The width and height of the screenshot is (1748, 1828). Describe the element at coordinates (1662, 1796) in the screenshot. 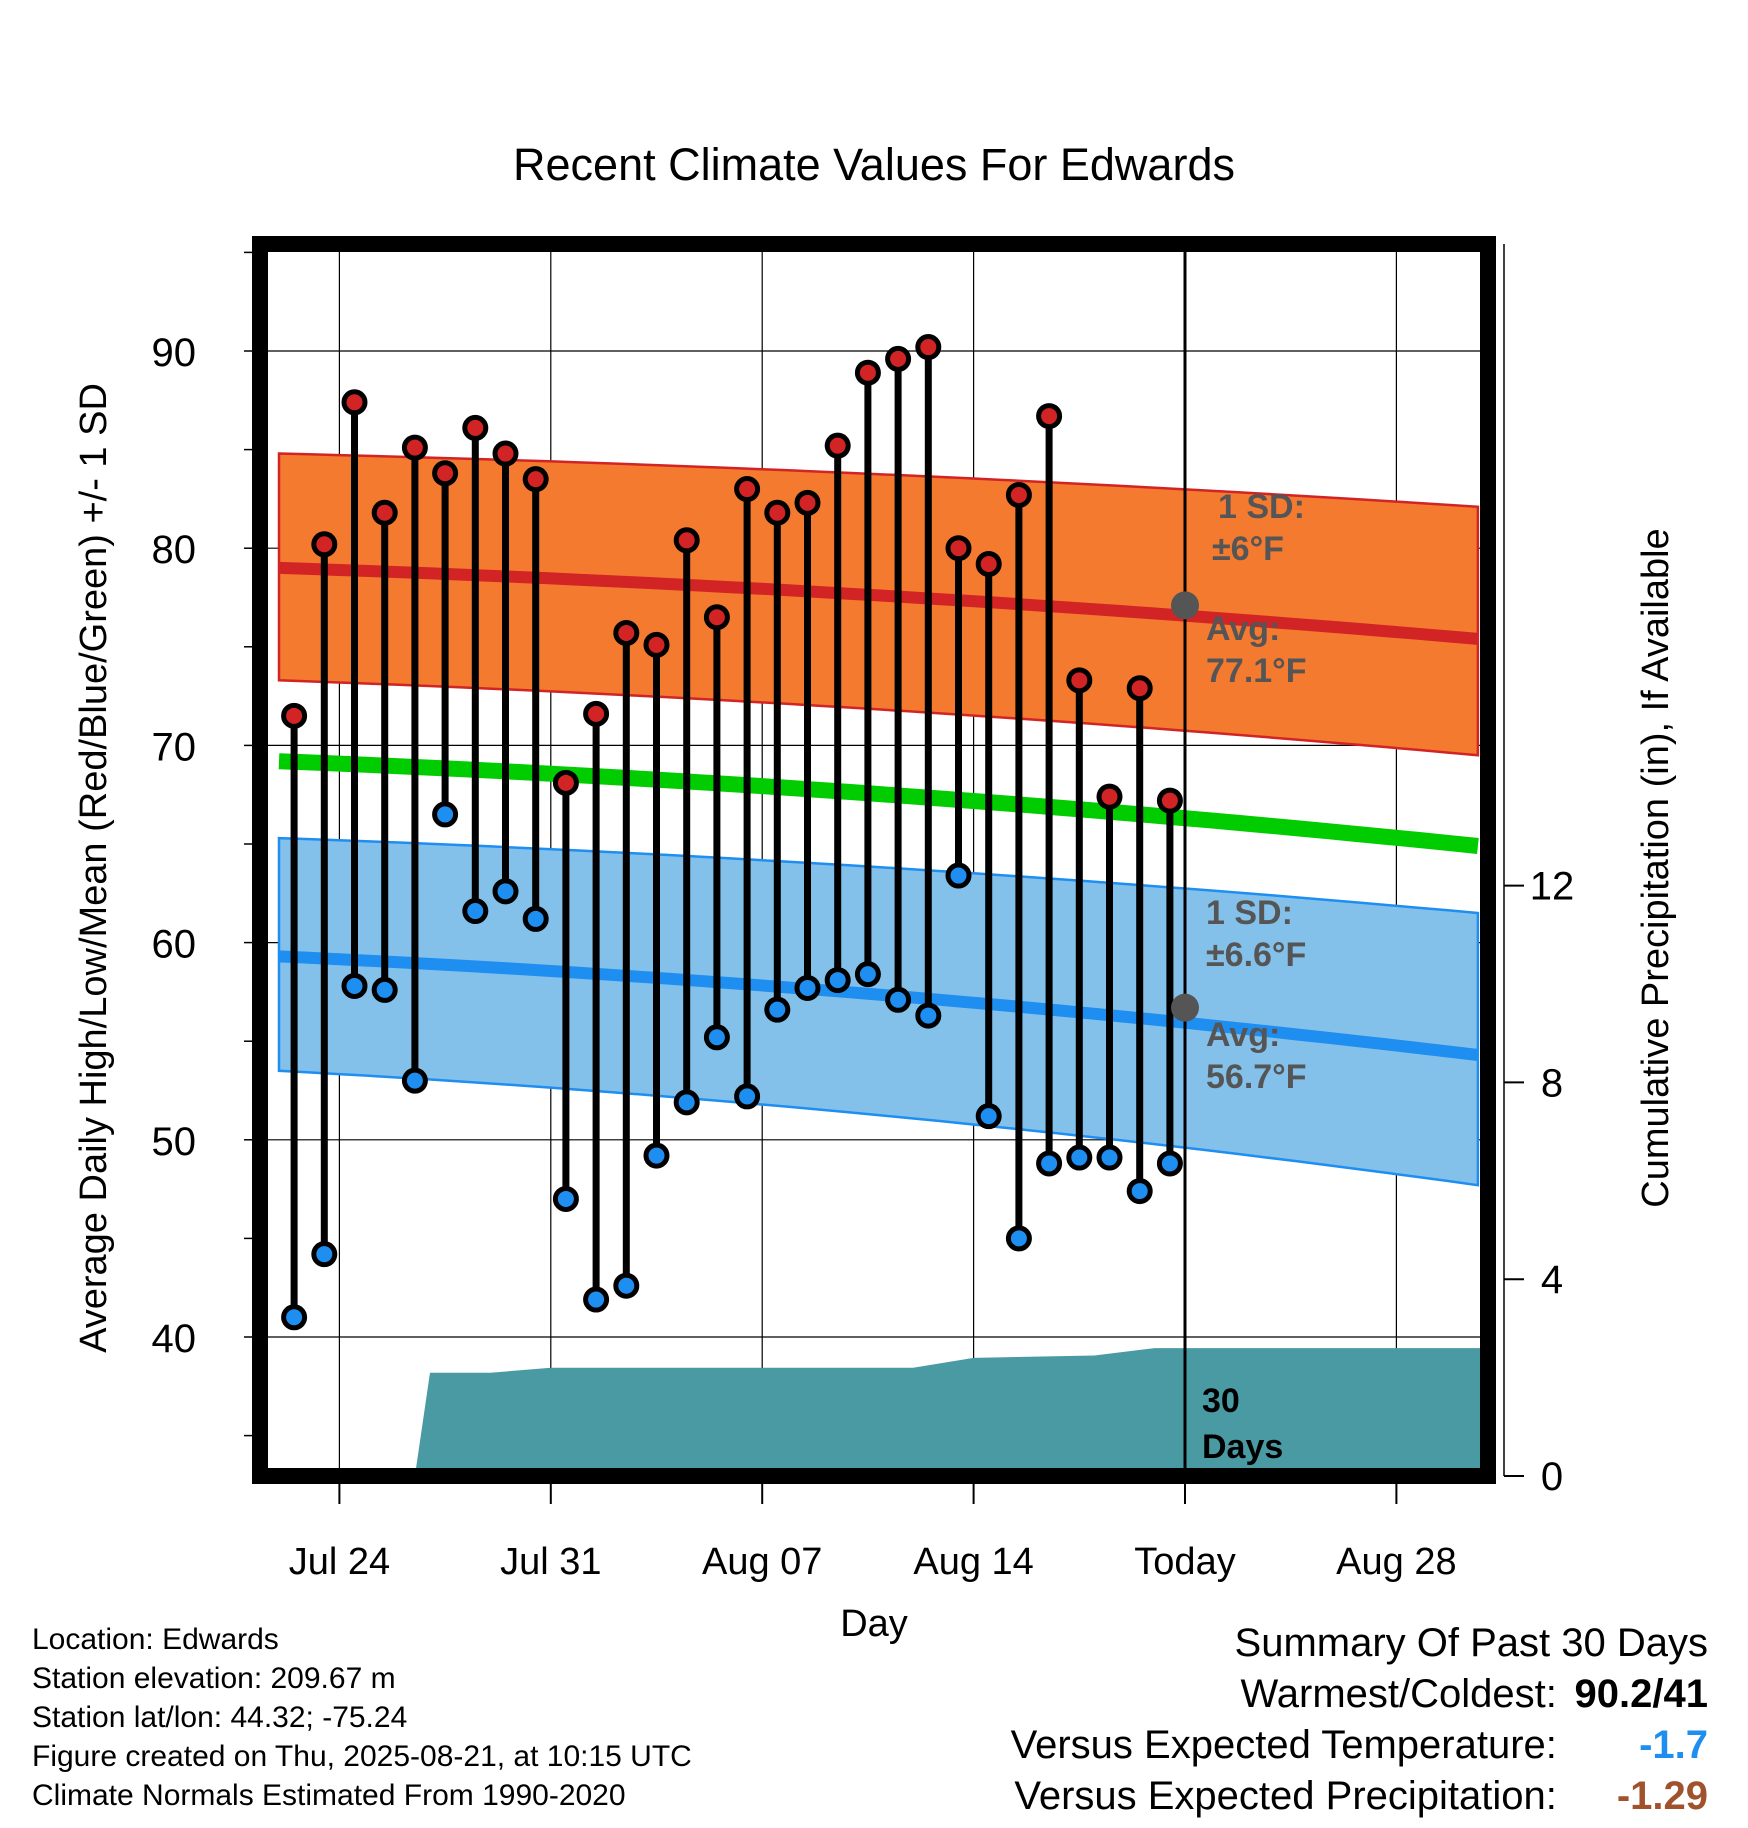

I see `precip-departure-value: -1.29` at that location.